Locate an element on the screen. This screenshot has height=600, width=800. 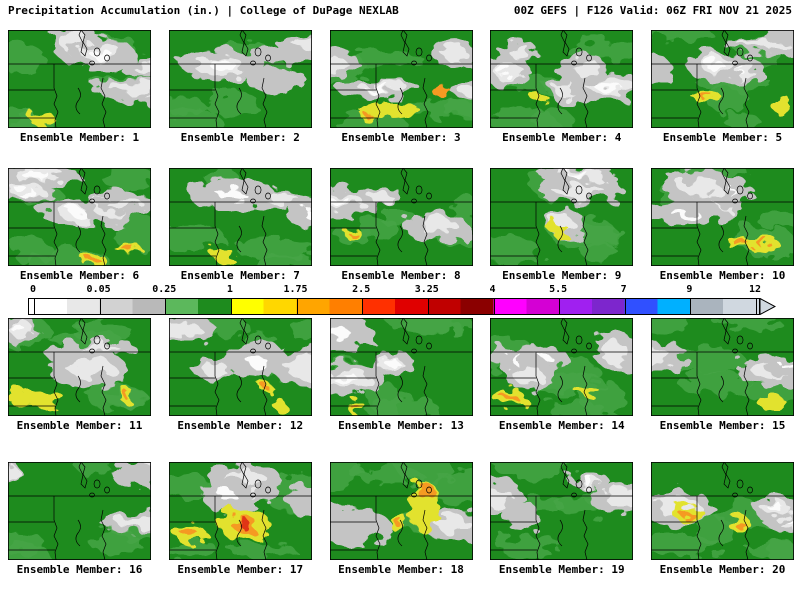
ensemble-panel: Ensemble Member: 10 is located at coordinates (722, 225).